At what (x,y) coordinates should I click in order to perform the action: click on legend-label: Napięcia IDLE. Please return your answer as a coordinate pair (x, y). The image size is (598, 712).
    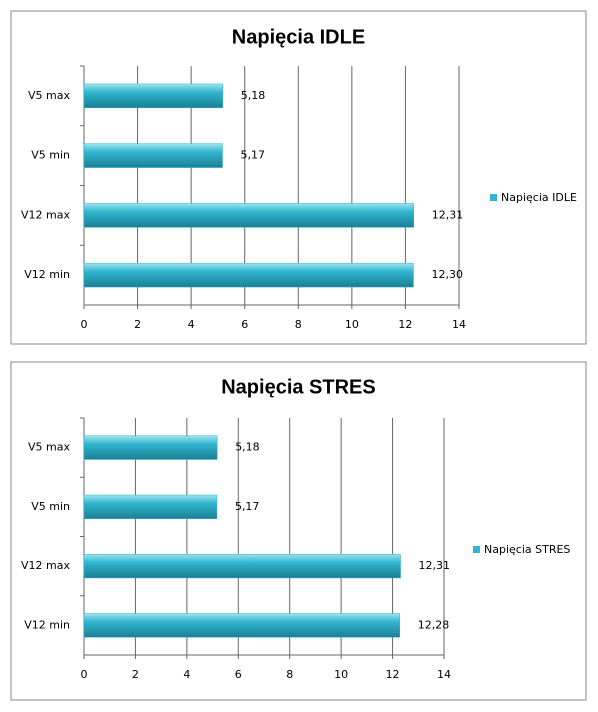
    Looking at the image, I should click on (539, 197).